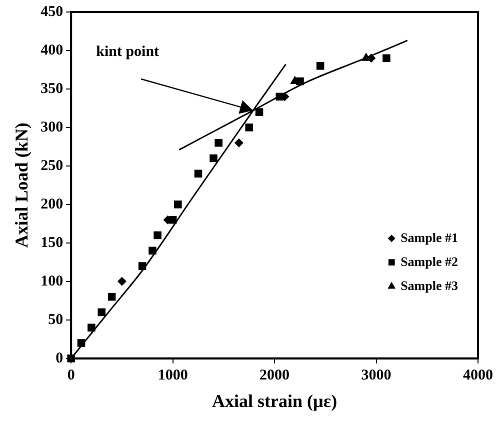 The image size is (496, 425). Describe the element at coordinates (429, 237) in the screenshot. I see `legend-label: Sample #1` at that location.